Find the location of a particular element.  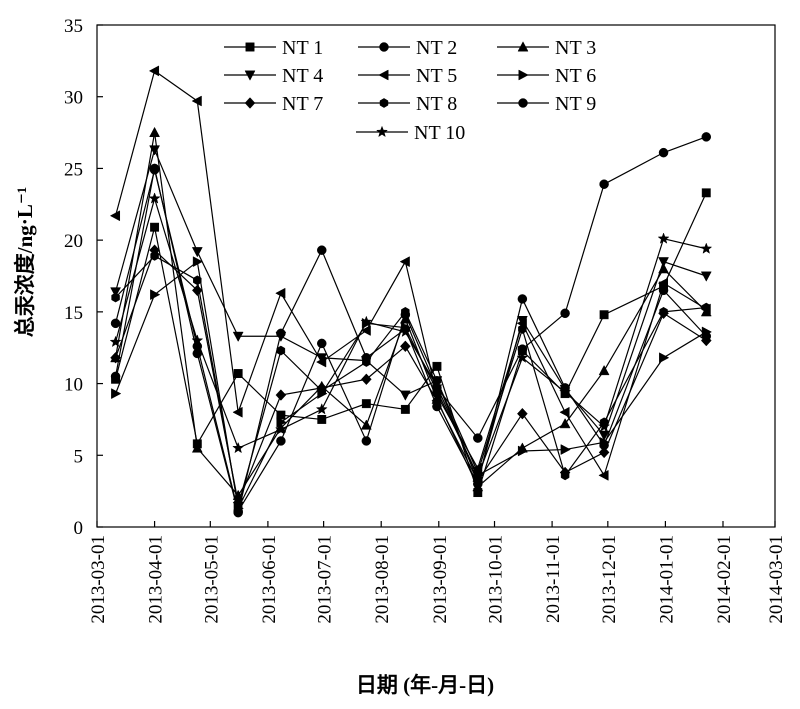

y-tick-label: 0 is located at coordinates (79, 528).